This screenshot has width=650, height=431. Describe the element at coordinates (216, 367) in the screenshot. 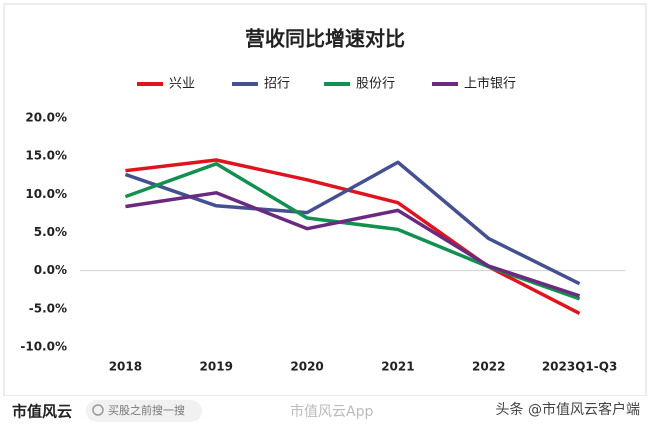

I see `x-tick-label: 2019` at that location.